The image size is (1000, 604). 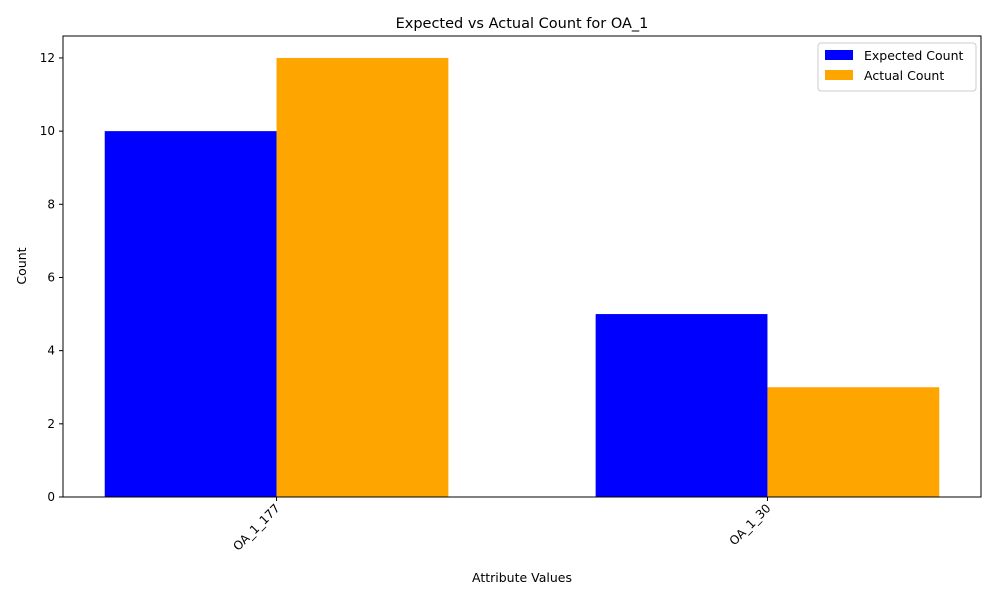 I want to click on legend: Expected Count Actual Count, so click(x=897, y=67).